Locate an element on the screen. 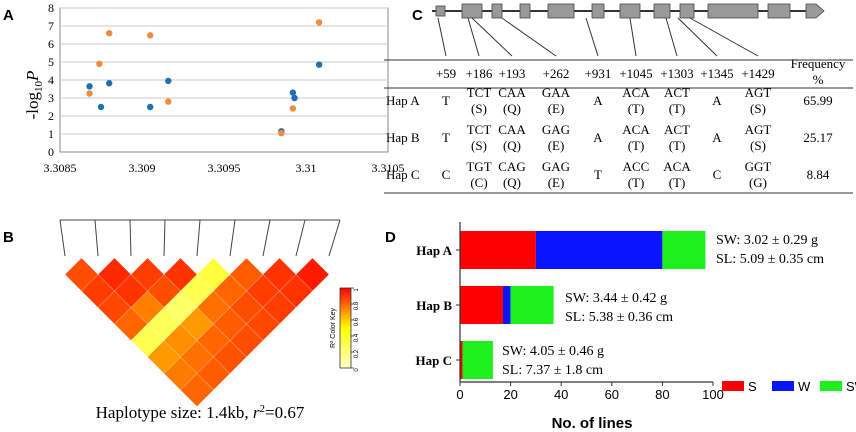 The height and width of the screenshot is (432, 856). panel-c-codon: ACC is located at coordinates (636, 166).